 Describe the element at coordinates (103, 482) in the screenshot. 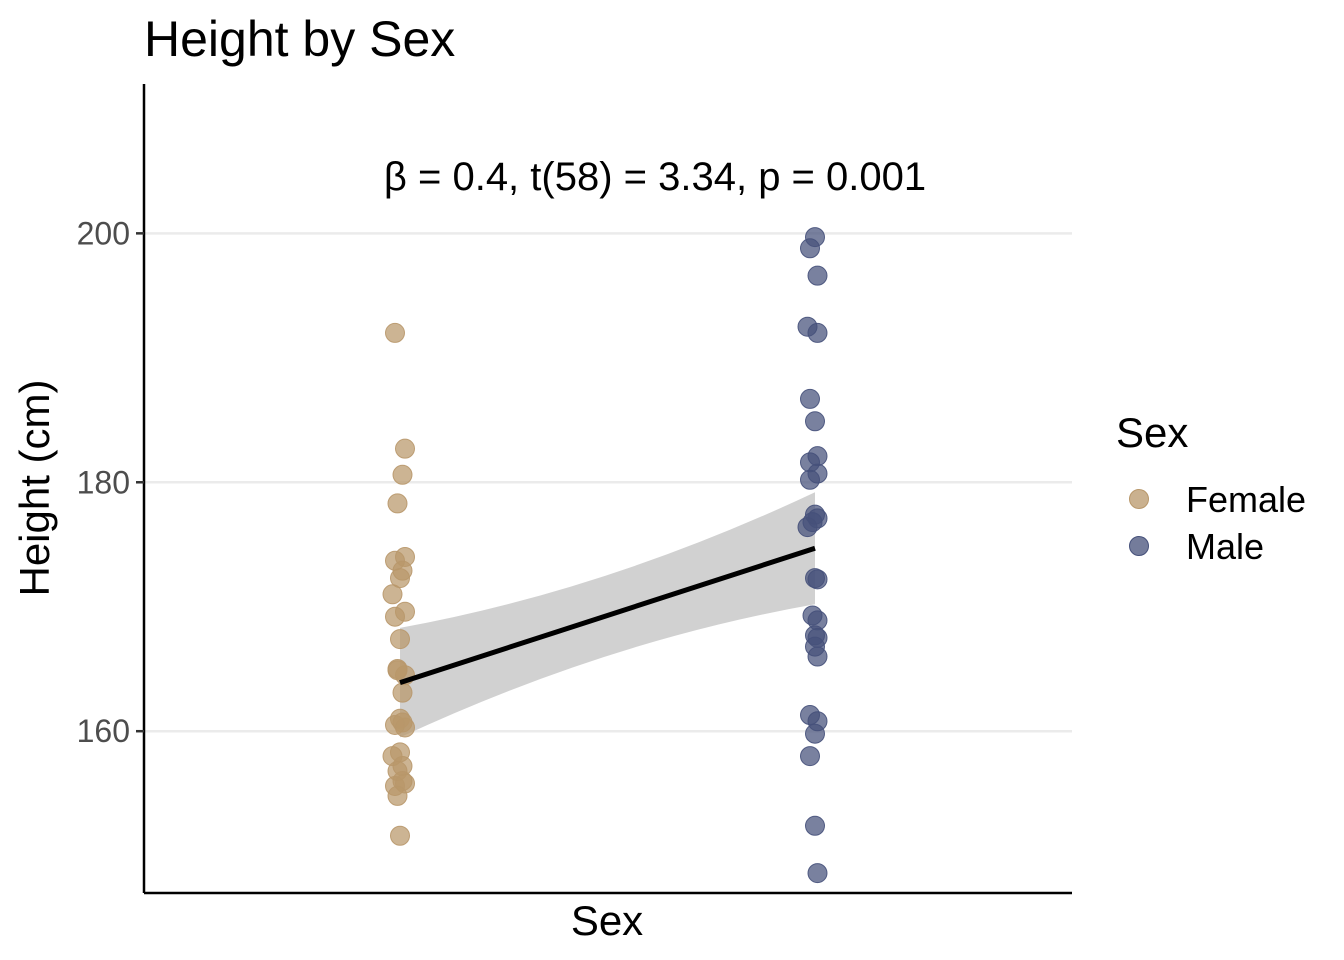

I see `y-tick-label: 180` at that location.